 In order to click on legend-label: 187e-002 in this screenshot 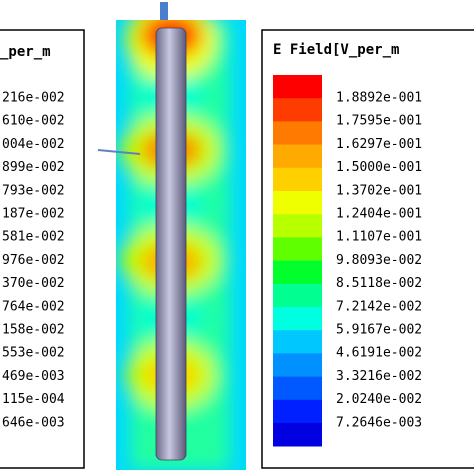, I will do `click(33, 214)`.